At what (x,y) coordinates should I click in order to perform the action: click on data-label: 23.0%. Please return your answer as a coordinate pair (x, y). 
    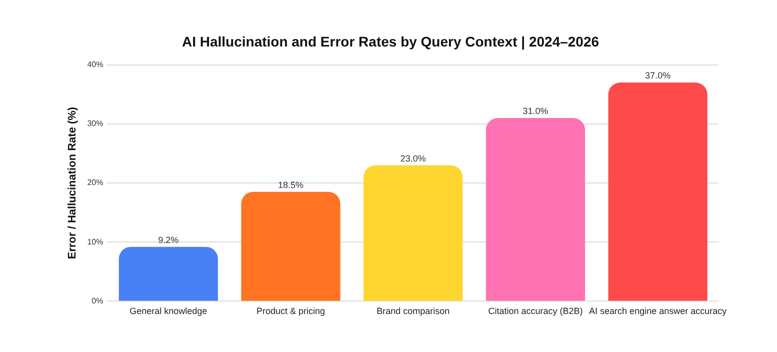
    Looking at the image, I should click on (413, 158).